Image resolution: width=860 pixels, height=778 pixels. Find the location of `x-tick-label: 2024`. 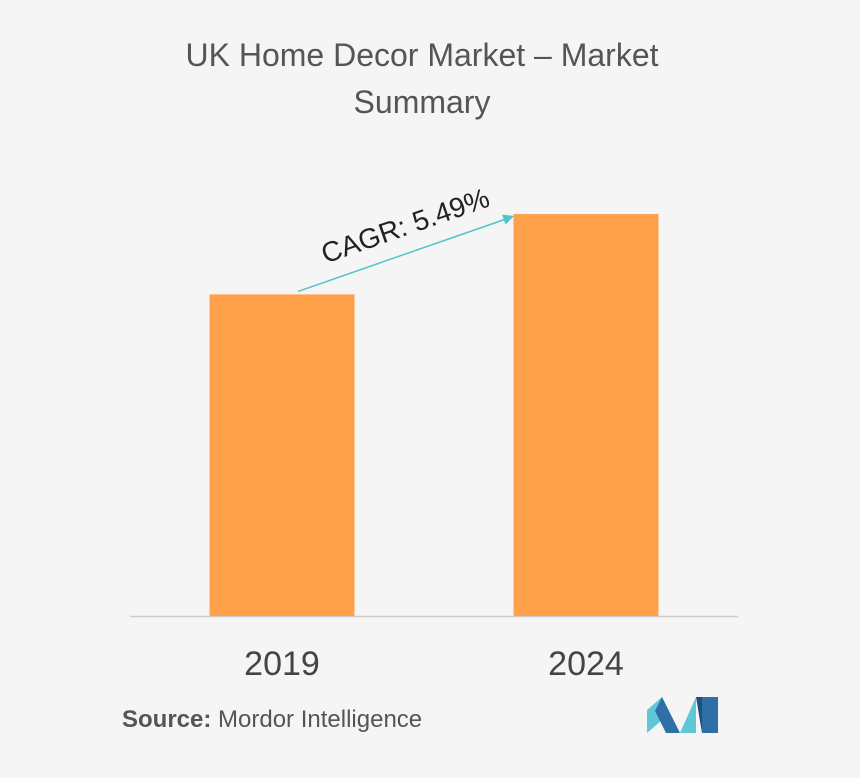

x-tick-label: 2024 is located at coordinates (586, 664).